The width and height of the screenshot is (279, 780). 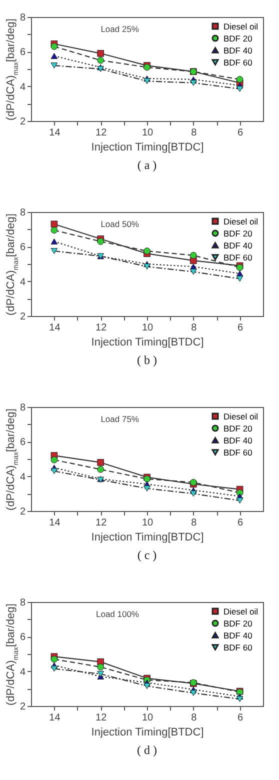 What do you see at coordinates (147, 750) in the screenshot?
I see `text: ( d )` at bounding box center [147, 750].